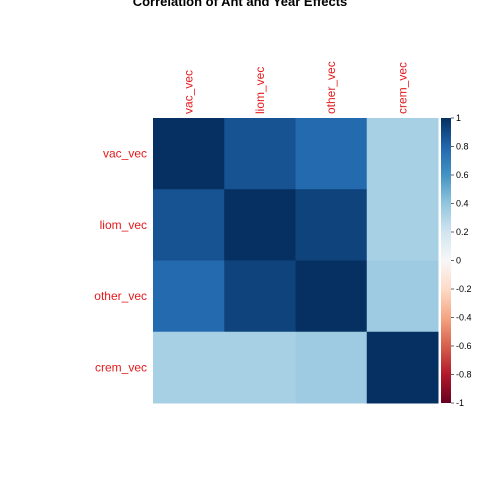 This screenshot has width=480, height=480. What do you see at coordinates (446, 260) in the screenshot?
I see `legend-color-bar` at bounding box center [446, 260].